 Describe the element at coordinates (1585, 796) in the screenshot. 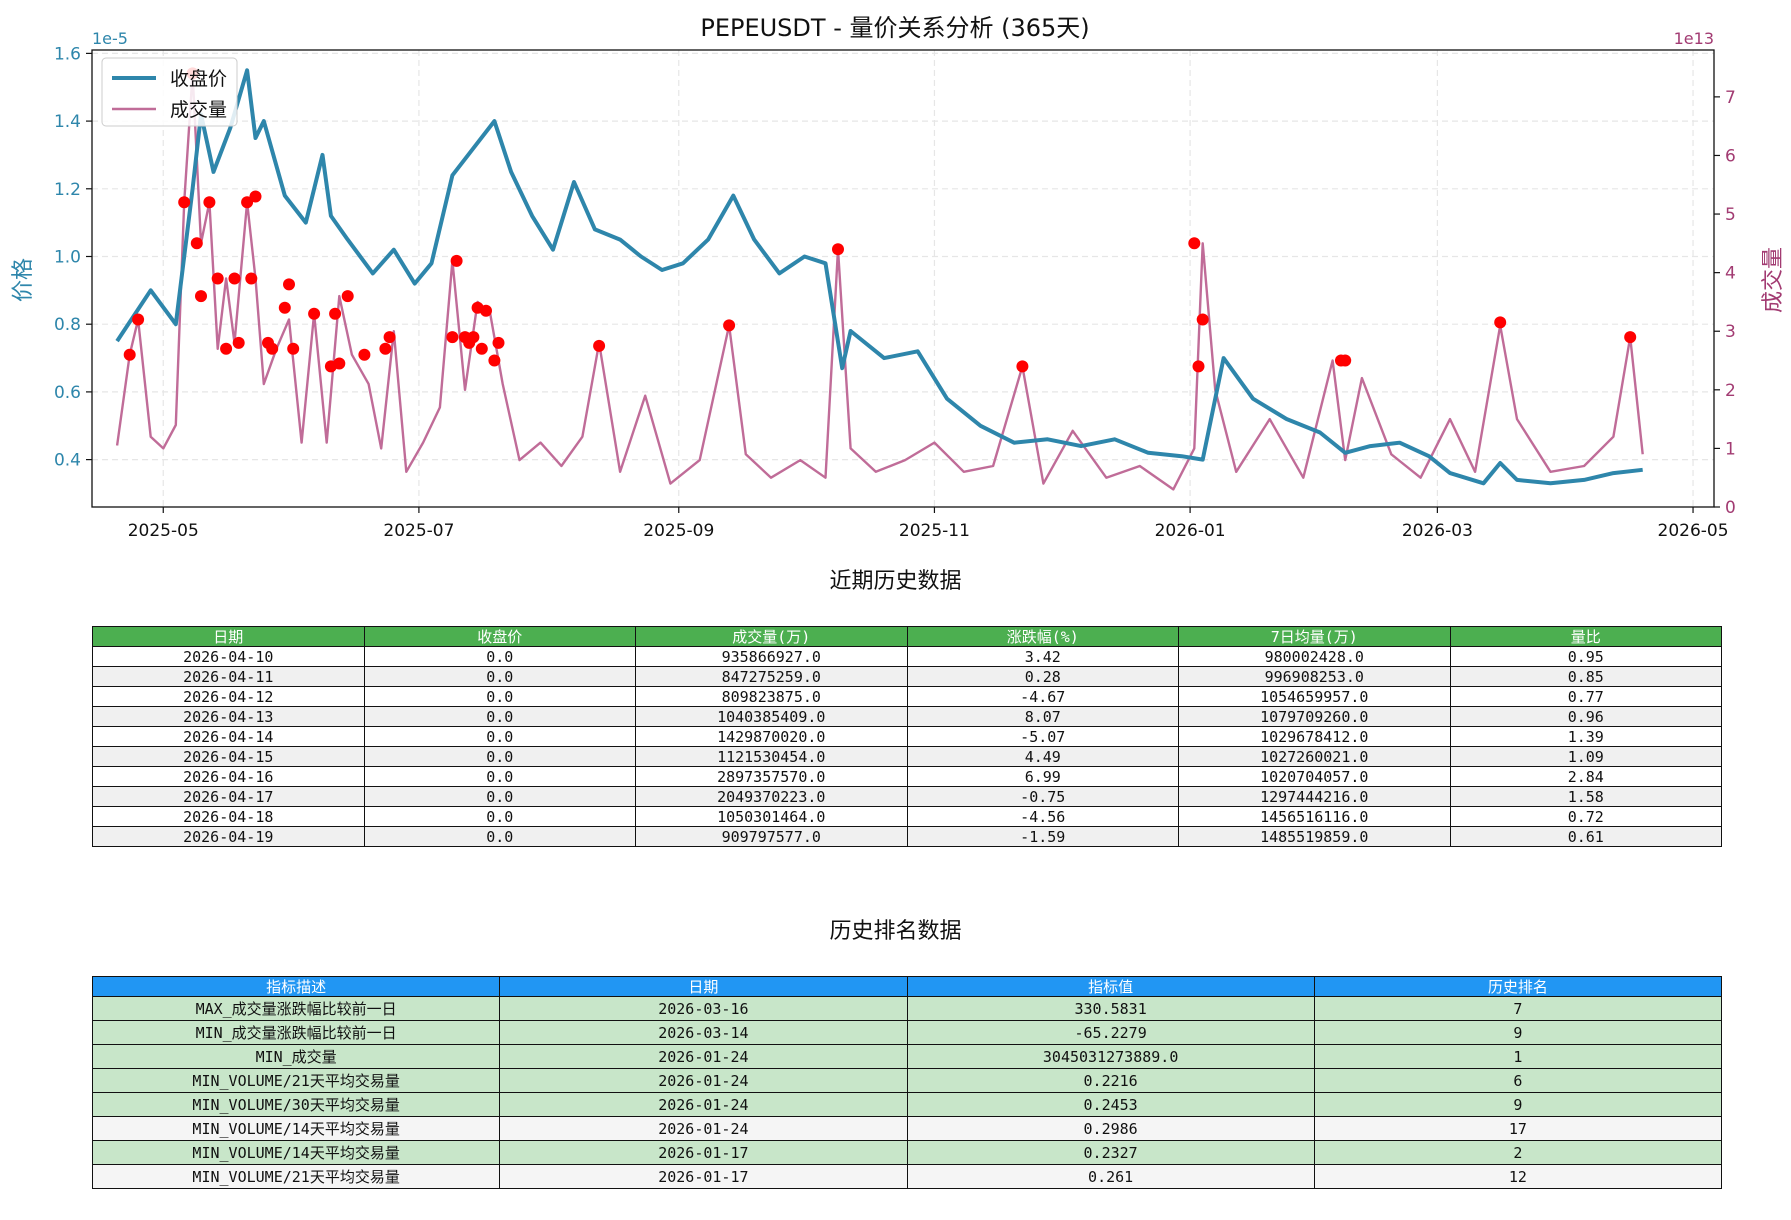

I see `table-cell: 1.58` at that location.